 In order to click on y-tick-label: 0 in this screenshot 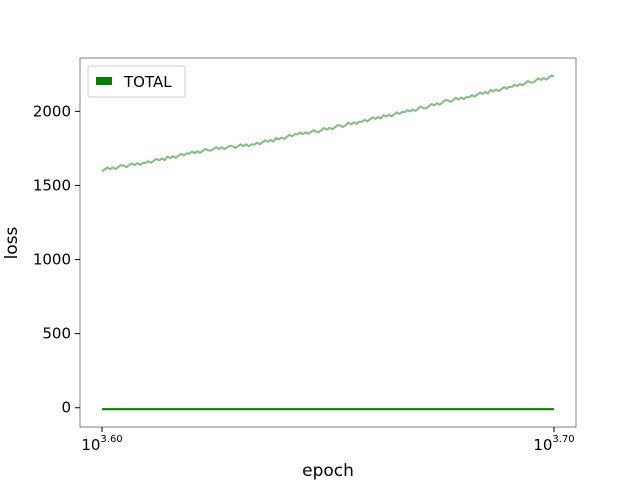, I will do `click(66, 408)`.